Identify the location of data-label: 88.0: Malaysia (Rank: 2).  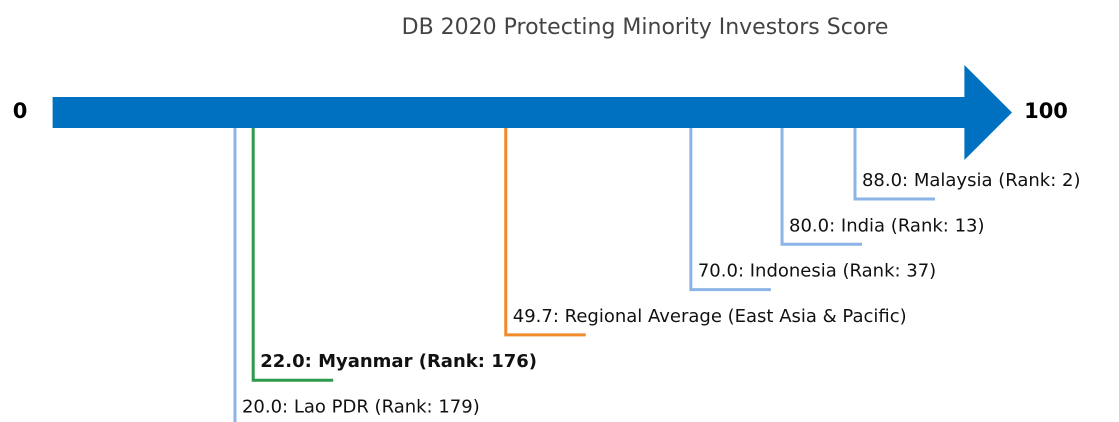
(971, 180).